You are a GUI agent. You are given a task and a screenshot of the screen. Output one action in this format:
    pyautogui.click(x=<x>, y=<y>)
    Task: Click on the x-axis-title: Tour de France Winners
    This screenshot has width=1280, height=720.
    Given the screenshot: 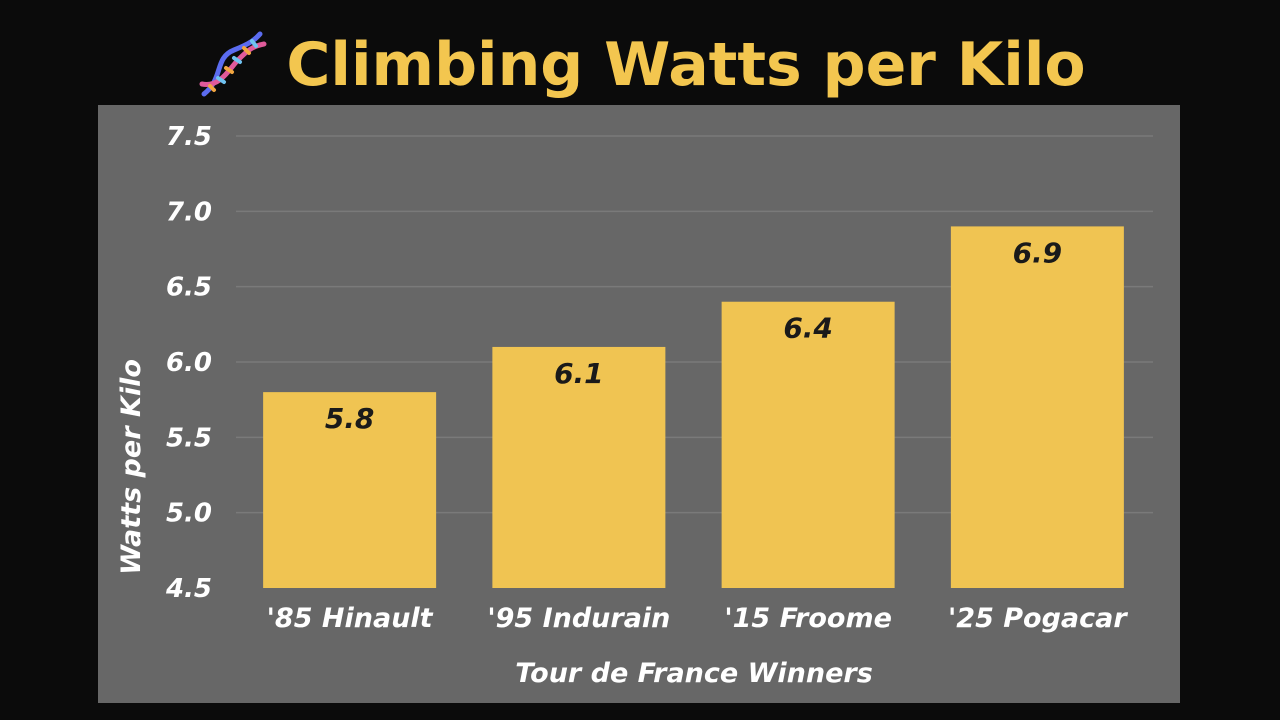 What is the action you would take?
    pyautogui.click(x=694, y=673)
    